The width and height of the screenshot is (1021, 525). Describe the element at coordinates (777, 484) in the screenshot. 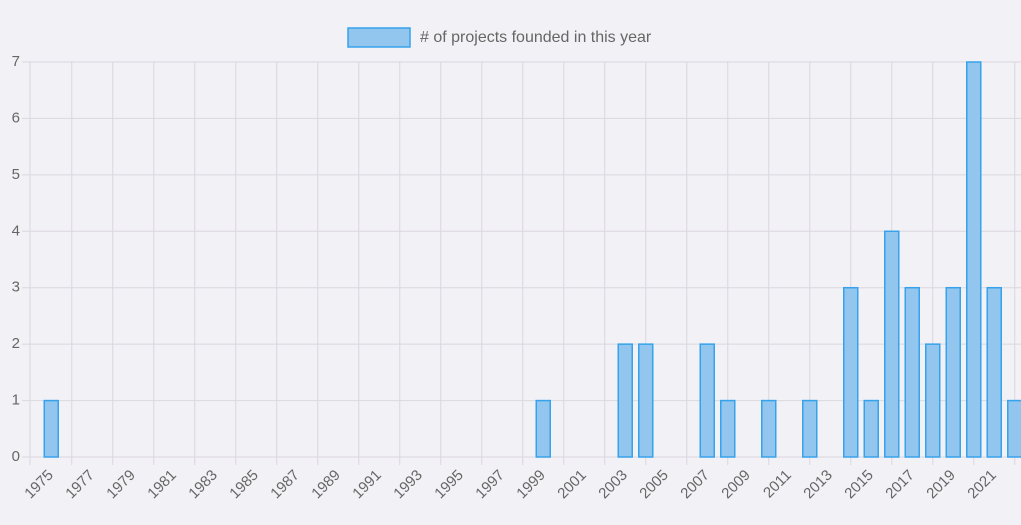

I see `x-tick-label: 2011` at that location.